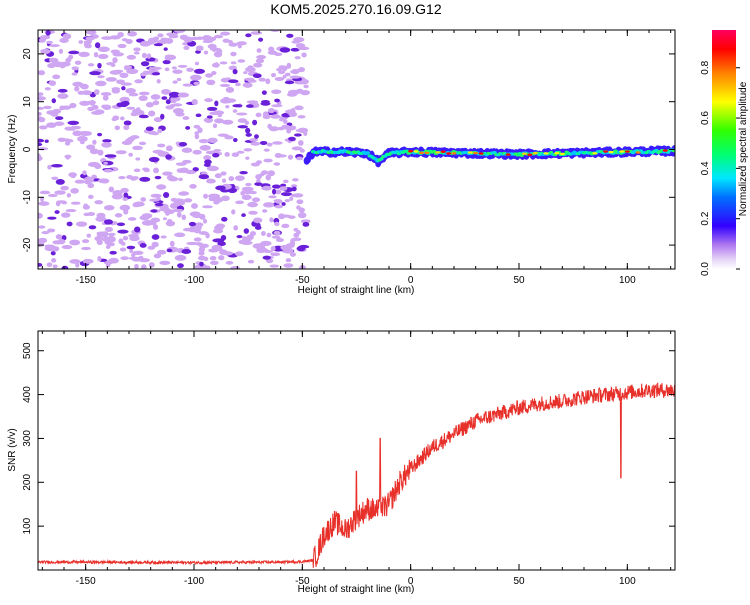 This screenshot has height=605, width=750. What do you see at coordinates (27, 54) in the screenshot?
I see `spectrogram-ytick-label: 20` at bounding box center [27, 54].